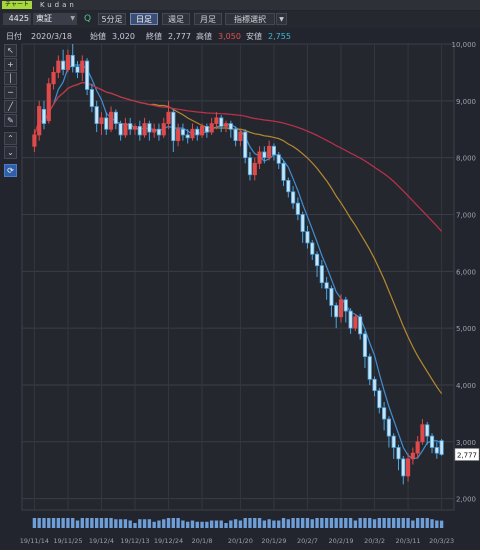 This screenshot has height=550, width=480. I want to click on tab-monthly: 月足, so click(208, 19).